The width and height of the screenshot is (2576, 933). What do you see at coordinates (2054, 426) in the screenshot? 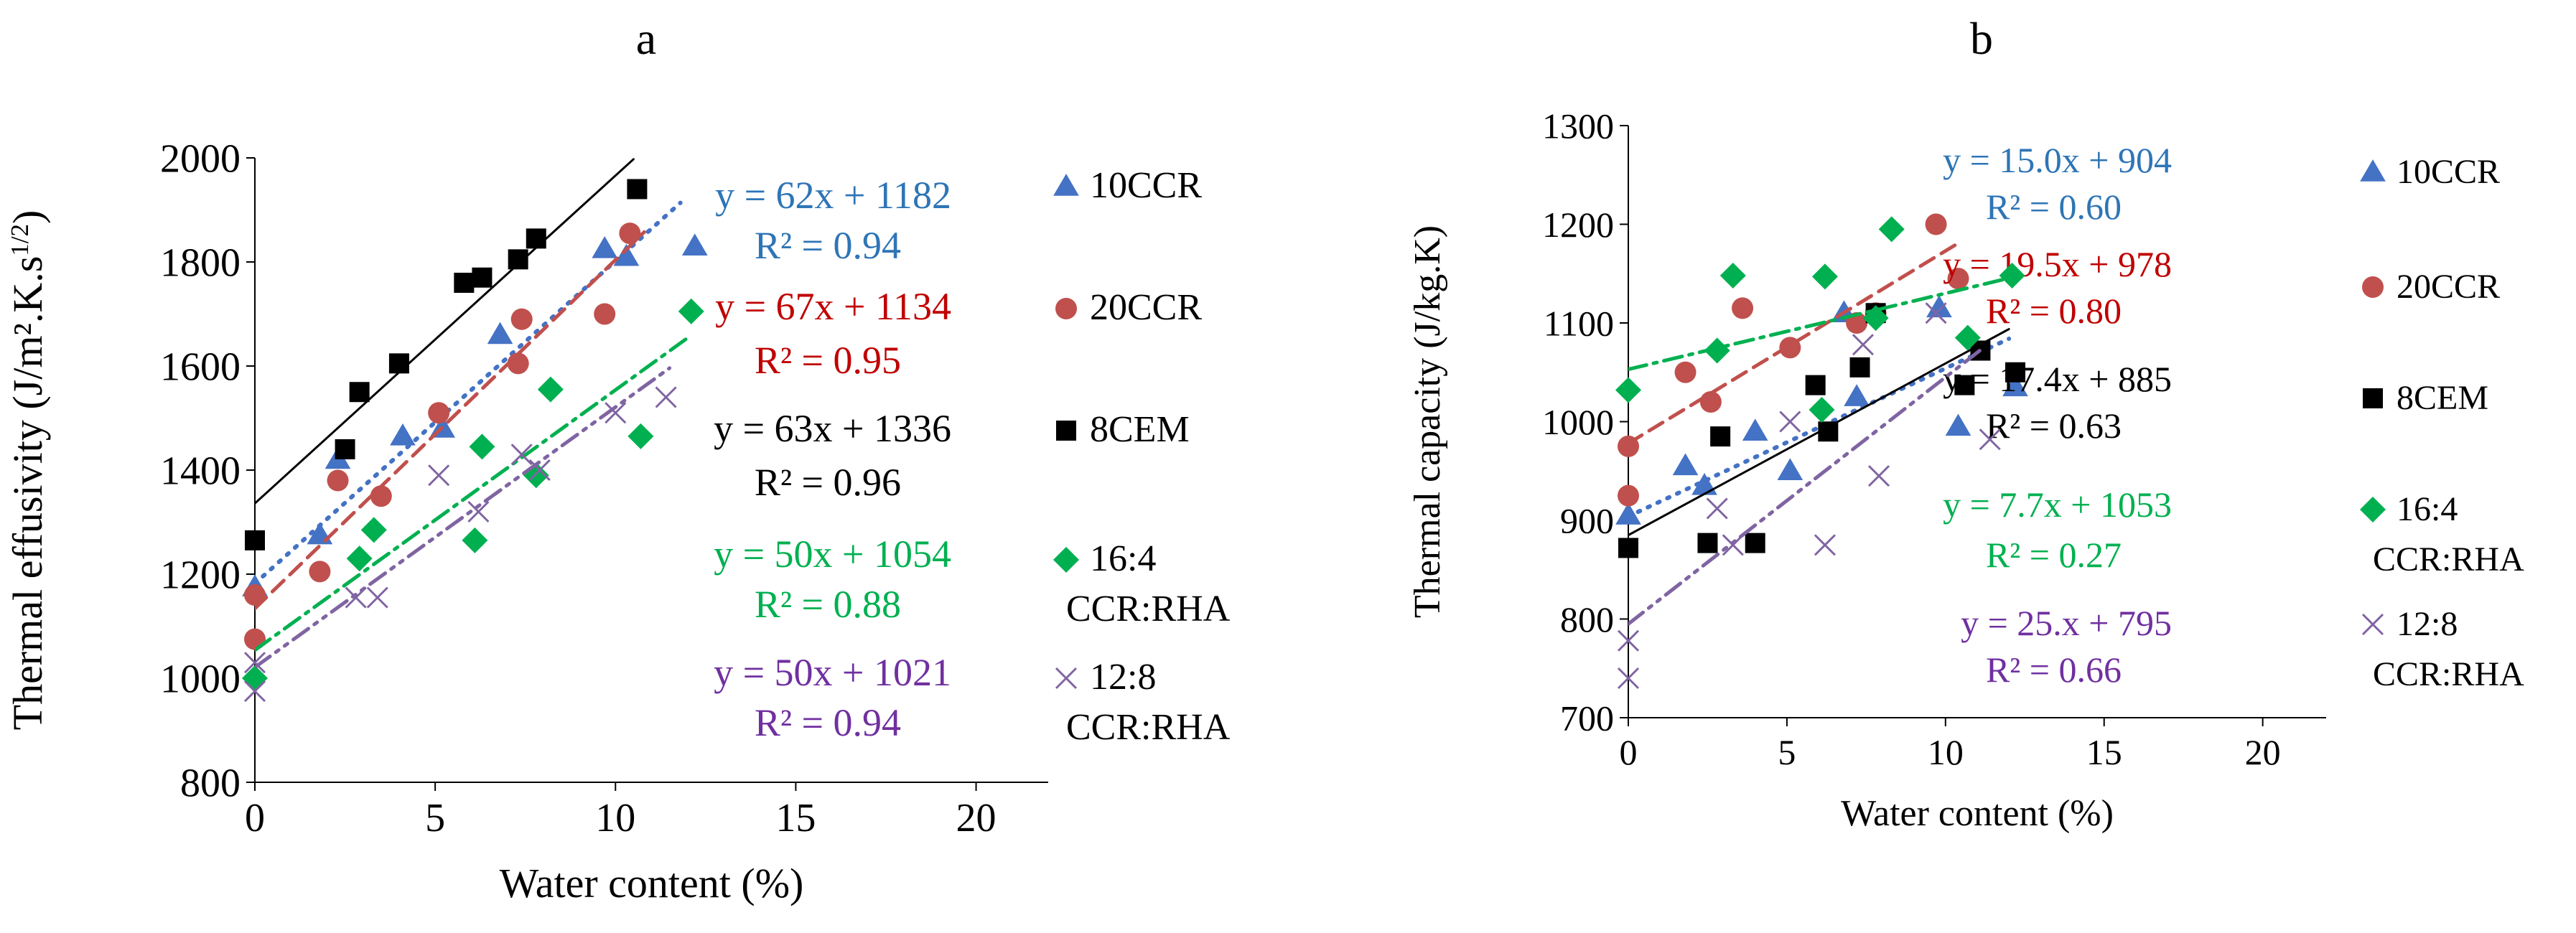
I see `r-squared-label: R² = 0.63` at bounding box center [2054, 426].